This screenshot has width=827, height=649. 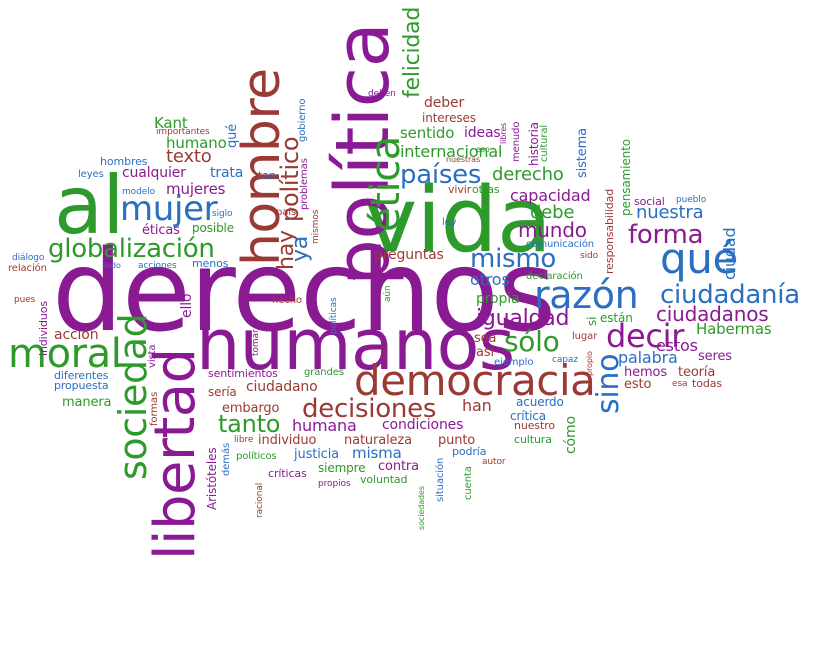 What do you see at coordinates (460, 189) in the screenshot?
I see `word: vivir` at bounding box center [460, 189].